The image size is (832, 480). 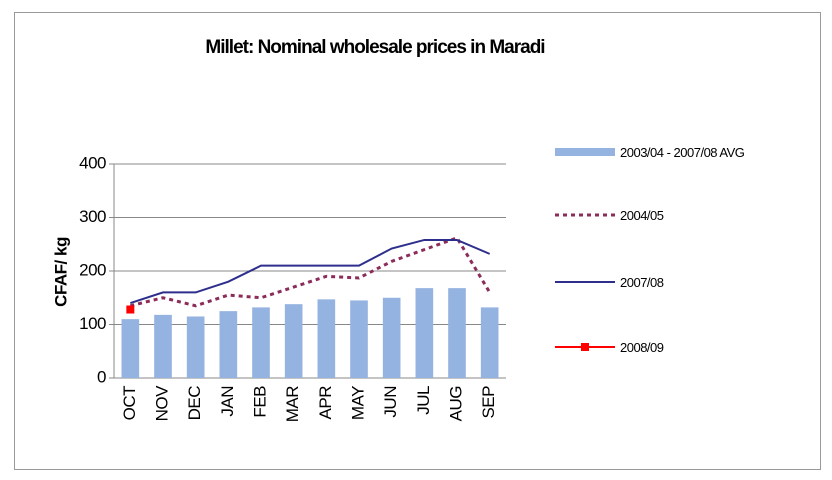 I want to click on y-tick-label: 300, so click(x=92, y=216).